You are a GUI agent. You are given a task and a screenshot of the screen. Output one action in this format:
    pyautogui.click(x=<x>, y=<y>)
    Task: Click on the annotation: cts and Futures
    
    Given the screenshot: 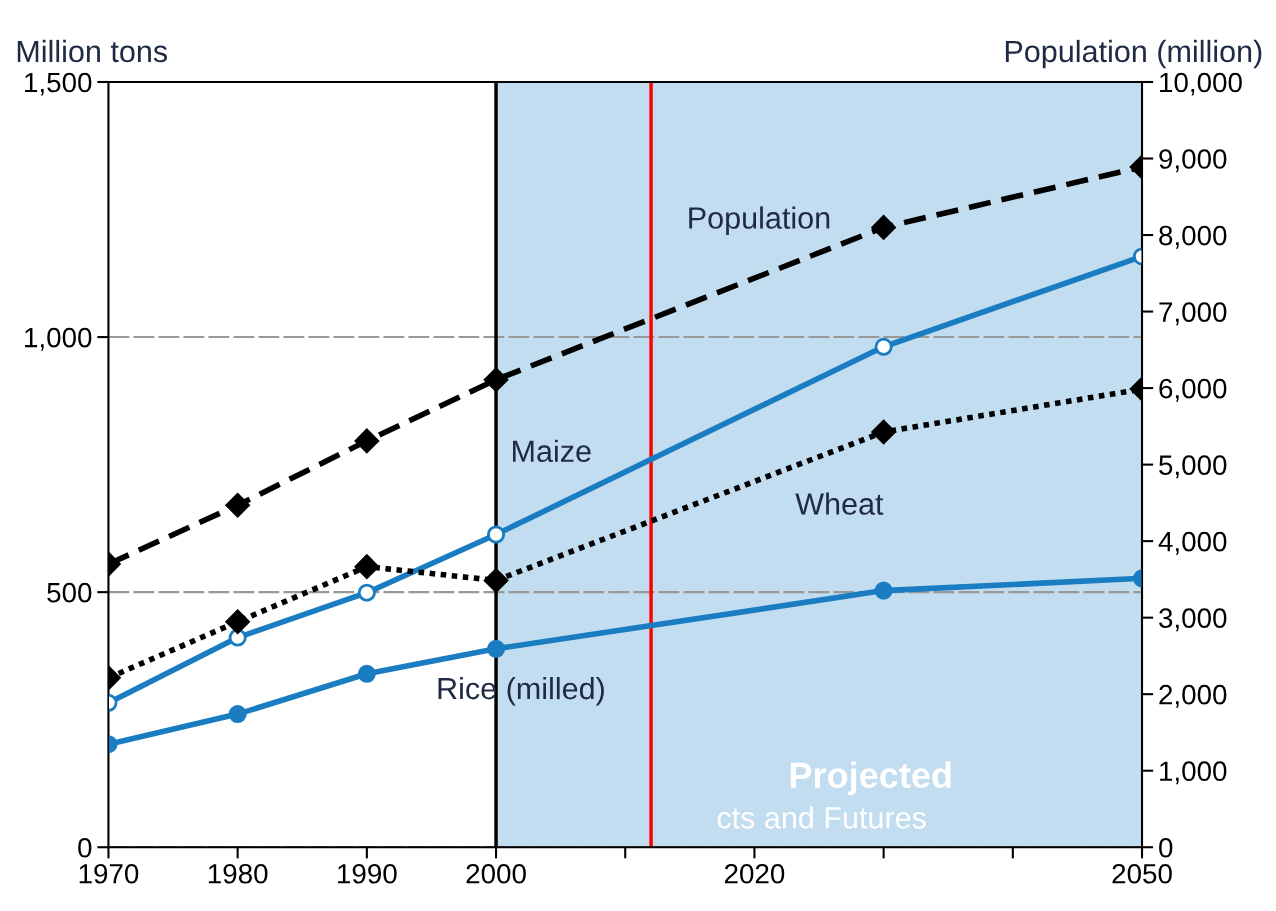 What is the action you would take?
    pyautogui.click(x=821, y=817)
    